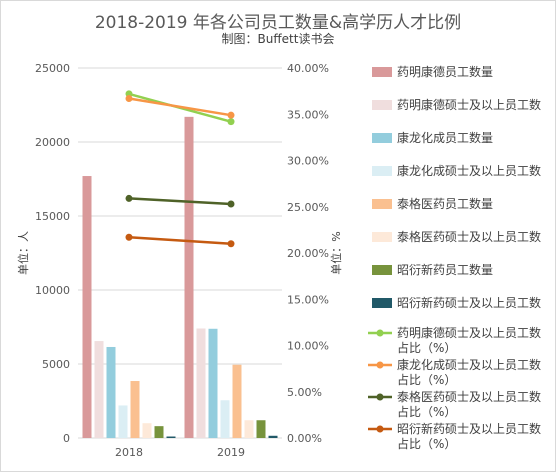  Describe the element at coordinates (308, 207) in the screenshot. I see `y2-tick-label: 25.00%` at that location.